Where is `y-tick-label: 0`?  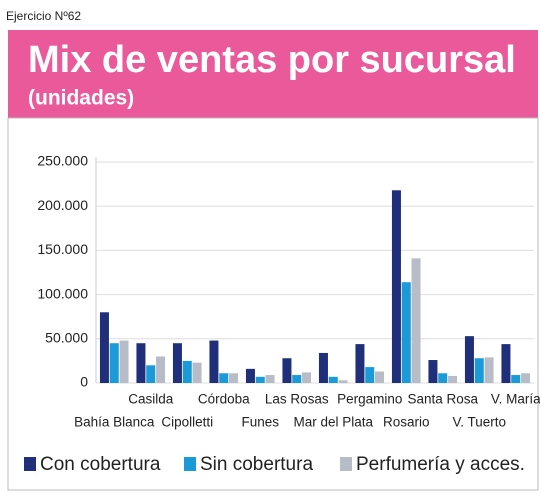
y-tick-label: 0 is located at coordinates (84, 382).